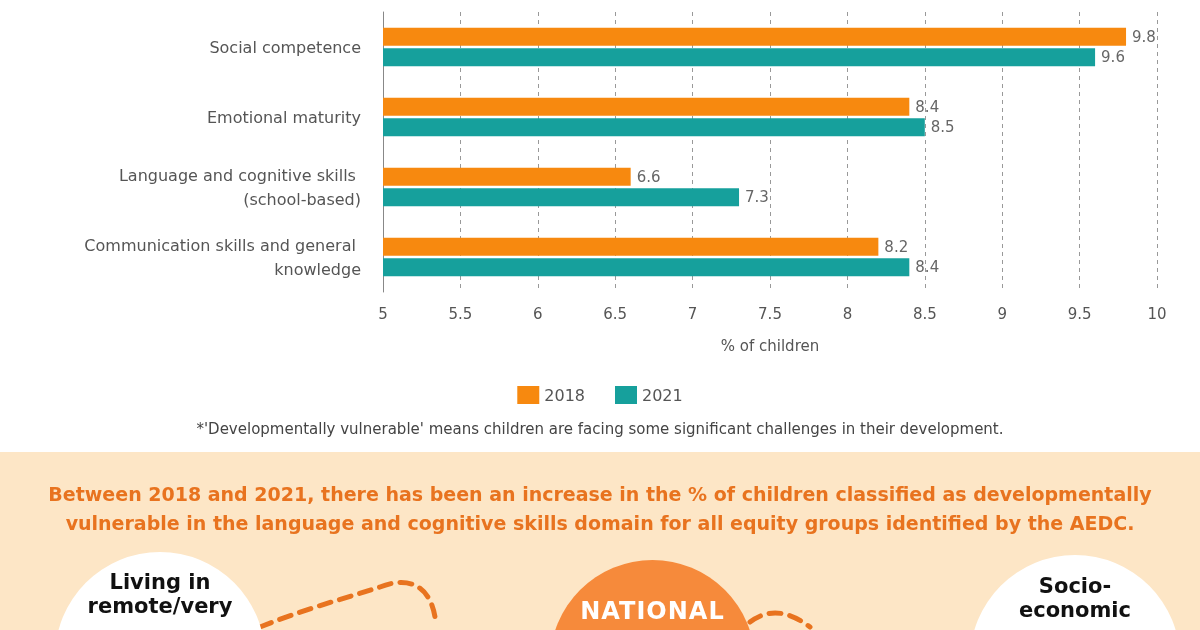  I want to click on y-tick-label: Social competence, so click(285, 47).